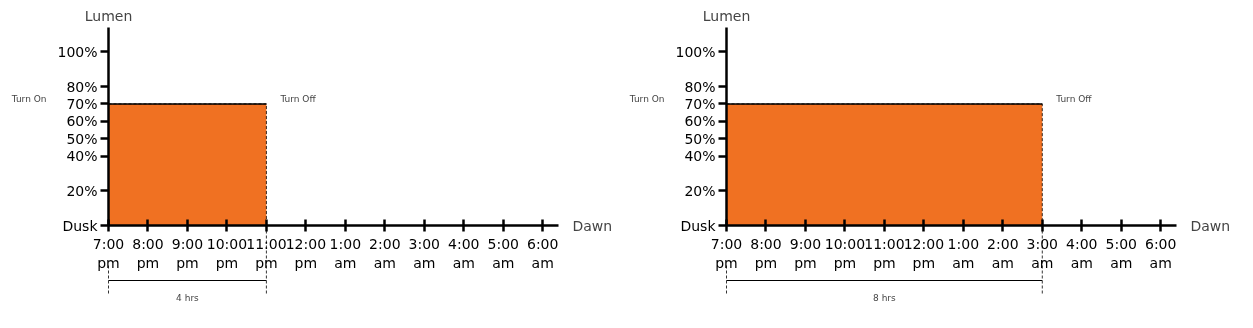 This screenshot has height=328, width=1253. I want to click on text: 8 hrs, so click(885, 297).